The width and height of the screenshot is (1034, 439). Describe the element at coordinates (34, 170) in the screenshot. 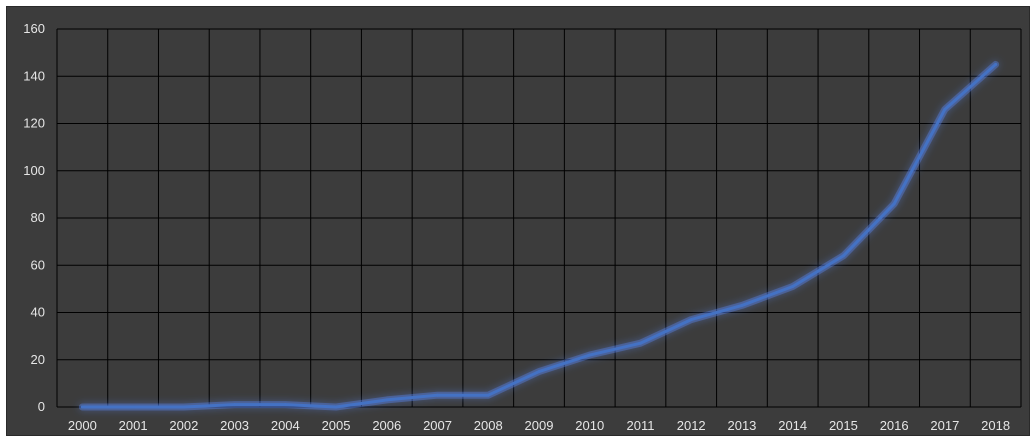

I see `y-tick-label: 100` at that location.